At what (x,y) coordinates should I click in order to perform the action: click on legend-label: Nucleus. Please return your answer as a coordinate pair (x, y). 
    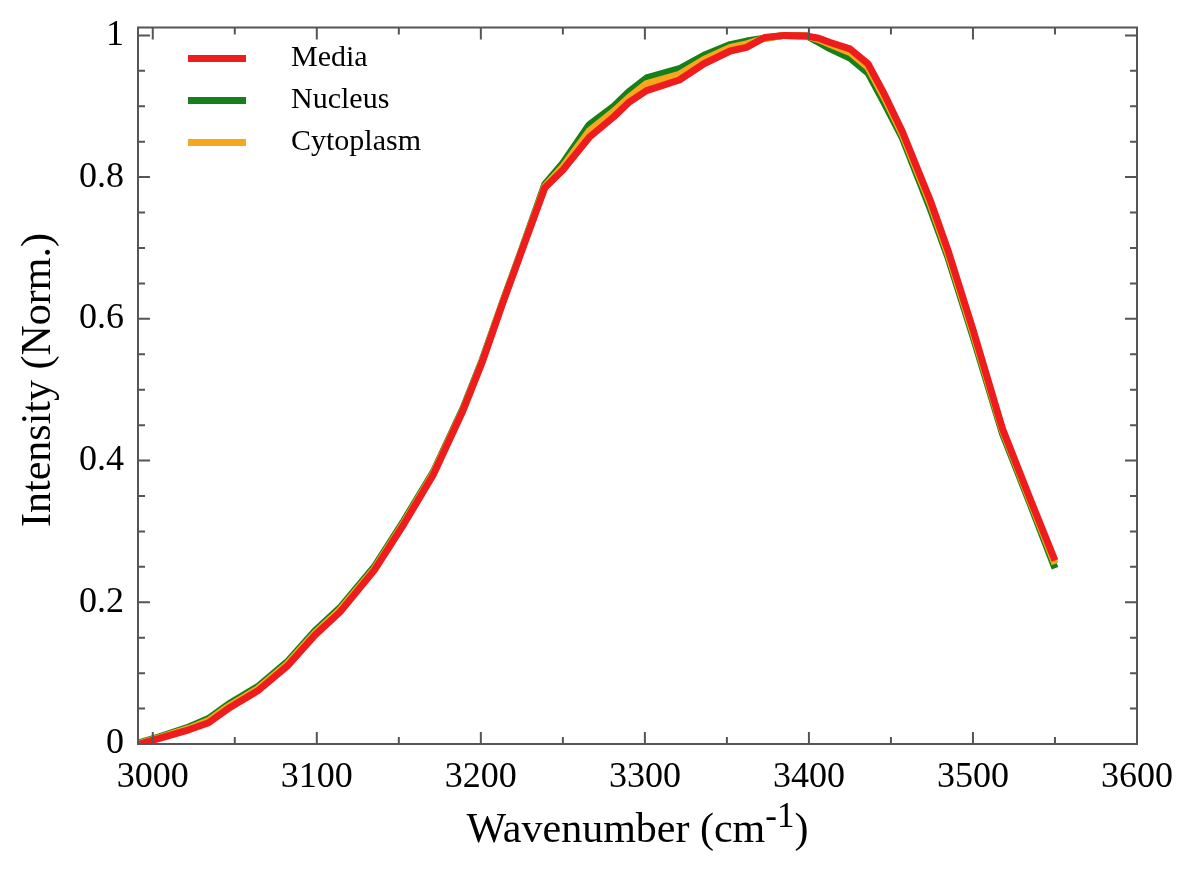
    Looking at the image, I should click on (340, 98).